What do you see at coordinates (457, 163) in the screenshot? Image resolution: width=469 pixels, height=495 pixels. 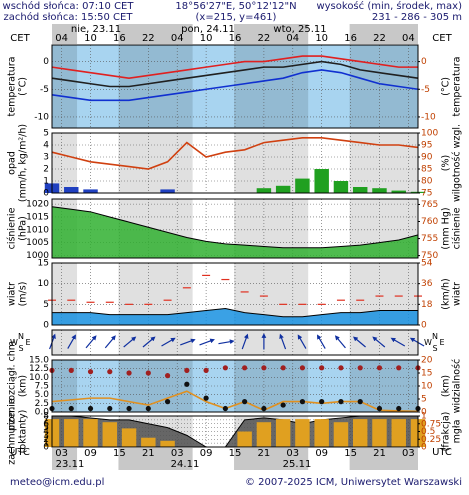 I see `y2-axis-label: wilgotność wzgl.` at bounding box center [457, 163].